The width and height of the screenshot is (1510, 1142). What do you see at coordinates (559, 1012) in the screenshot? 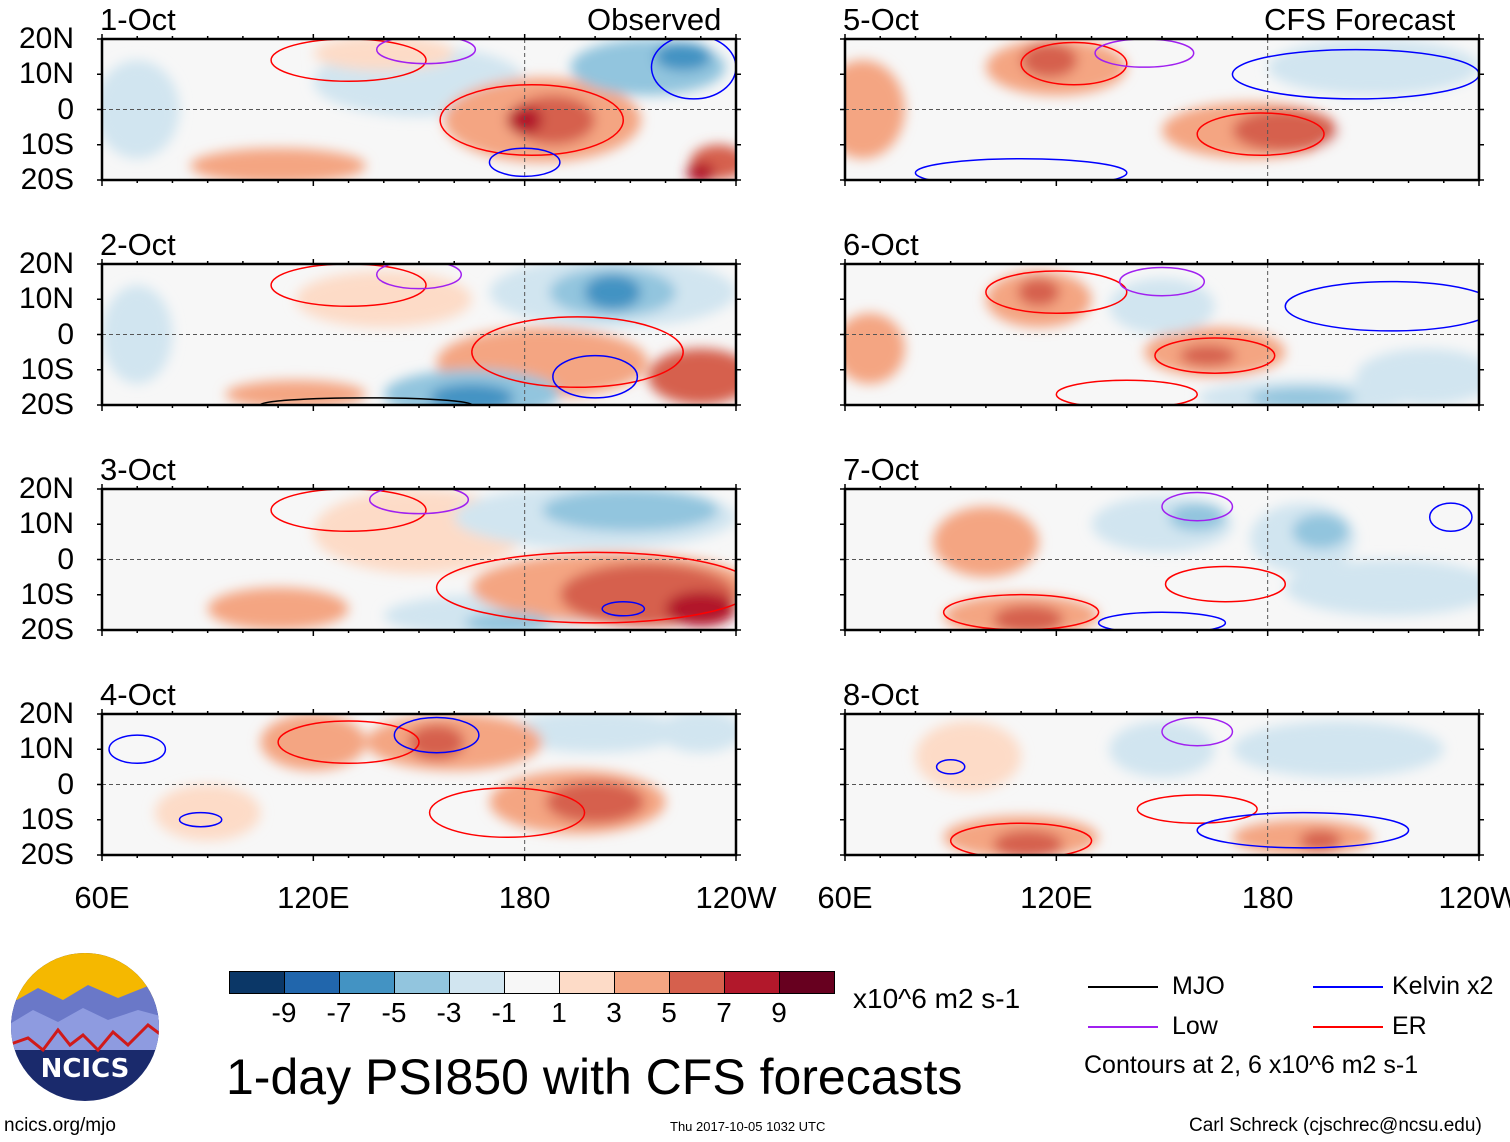
I see `colorbar-tick: 1` at bounding box center [559, 1012].